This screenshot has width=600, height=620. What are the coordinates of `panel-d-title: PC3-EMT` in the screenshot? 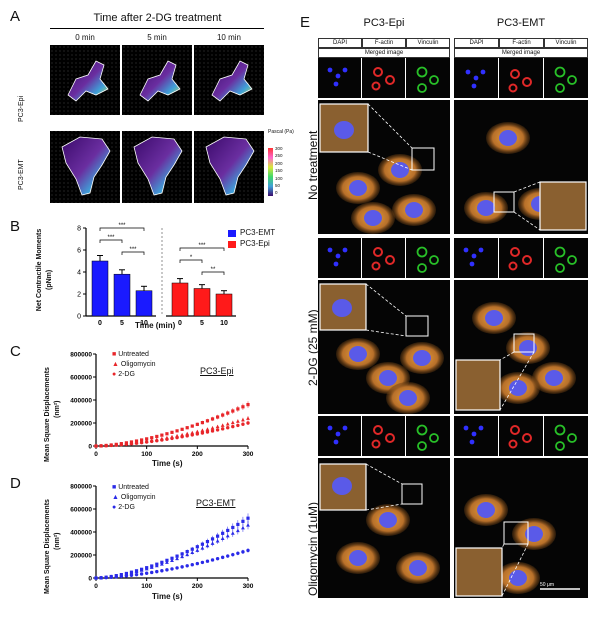 It's located at (216, 503).